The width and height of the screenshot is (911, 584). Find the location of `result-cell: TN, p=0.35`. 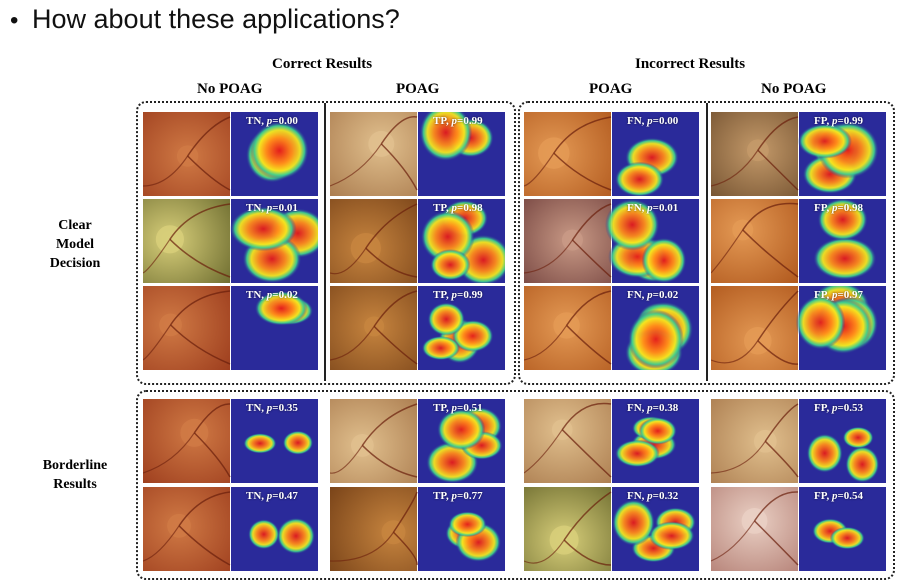

result-cell: TN, p=0.35 is located at coordinates (230, 441).